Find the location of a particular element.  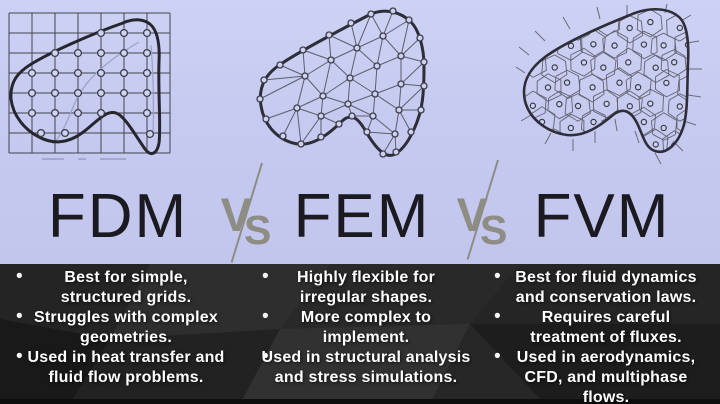

title-fvm: FVM is located at coordinates (602, 216).